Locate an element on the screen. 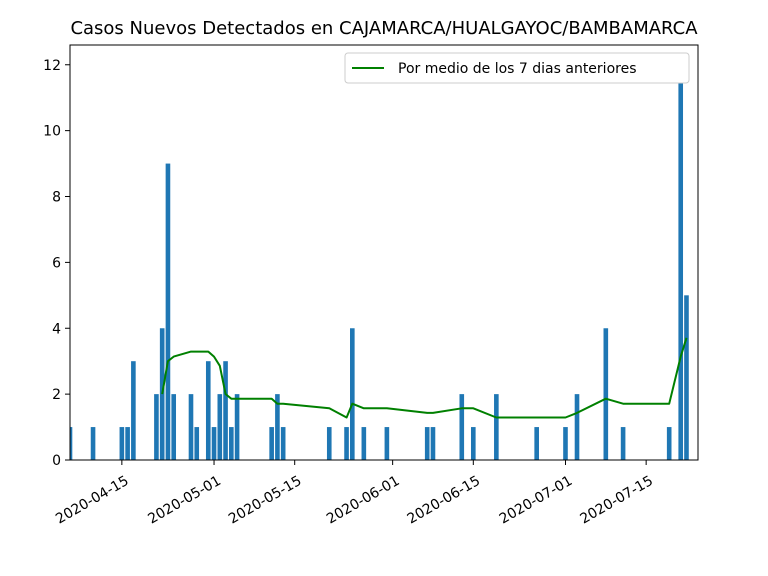 Image resolution: width=768 pixels, height=576 pixels. y-tick-label: 8 is located at coordinates (56, 198).